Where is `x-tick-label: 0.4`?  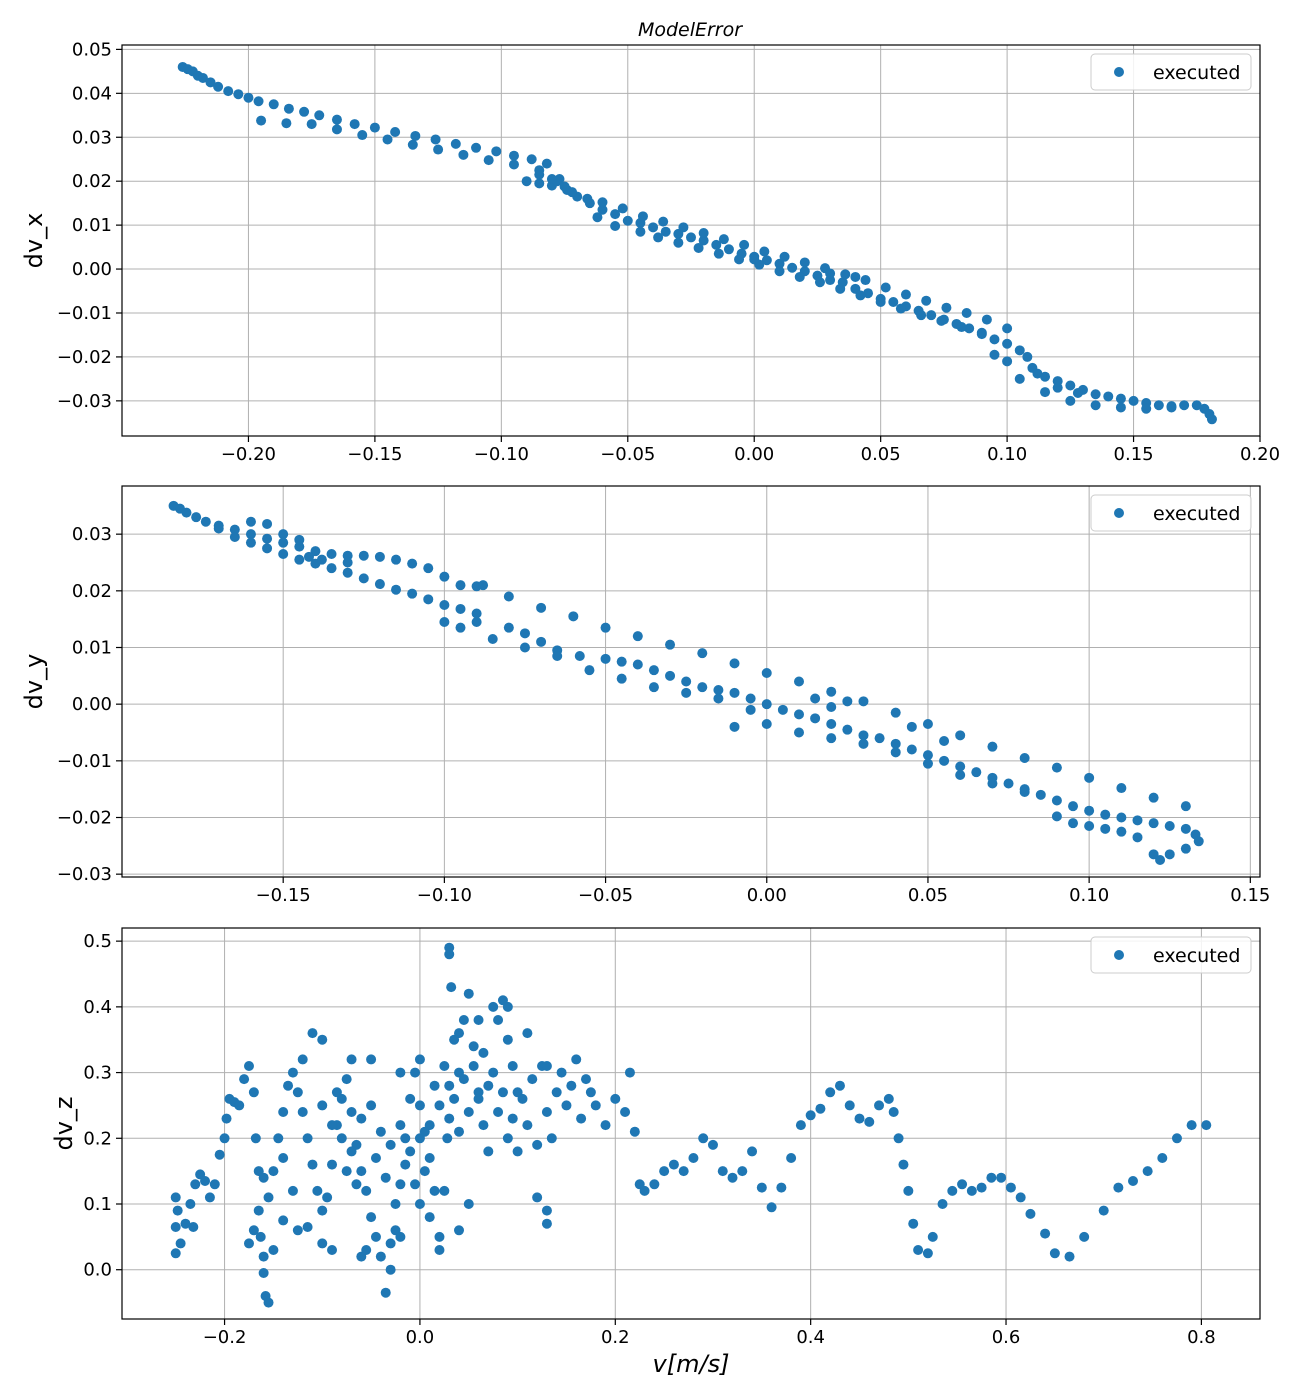
x-tick-label: 0.4 is located at coordinates (810, 1337).